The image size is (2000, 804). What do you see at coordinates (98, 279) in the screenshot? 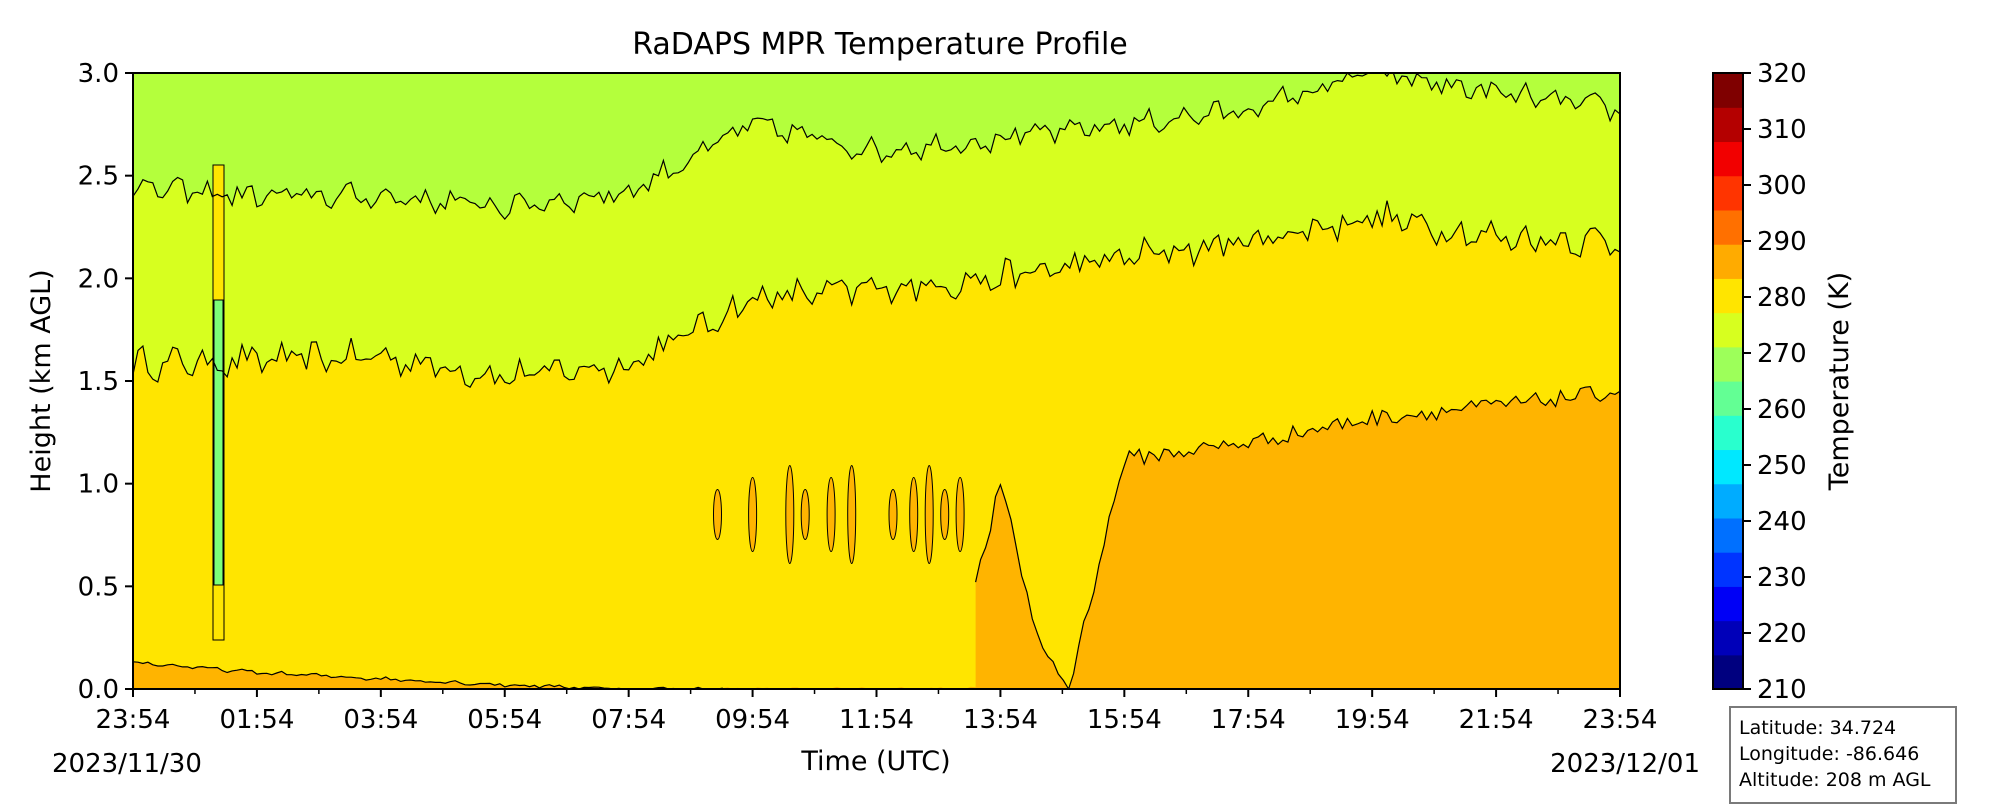
I see `y-tick-label: 2.0` at bounding box center [98, 279].